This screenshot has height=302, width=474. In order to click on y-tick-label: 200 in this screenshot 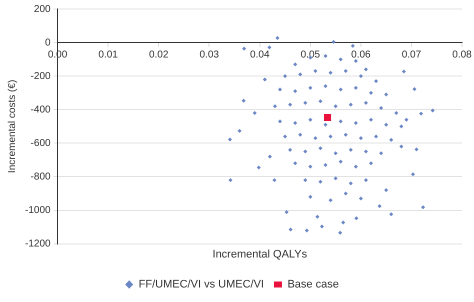, I will do `click(43, 9)`.